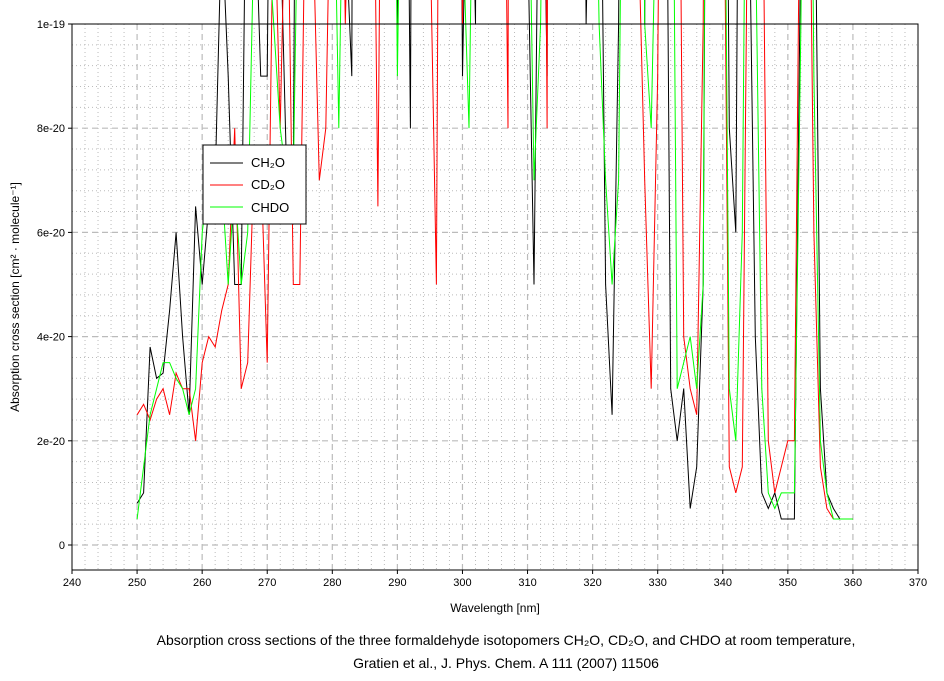 The image size is (944, 681). What do you see at coordinates (397, 583) in the screenshot?
I see `x-tick-label: 290` at bounding box center [397, 583].